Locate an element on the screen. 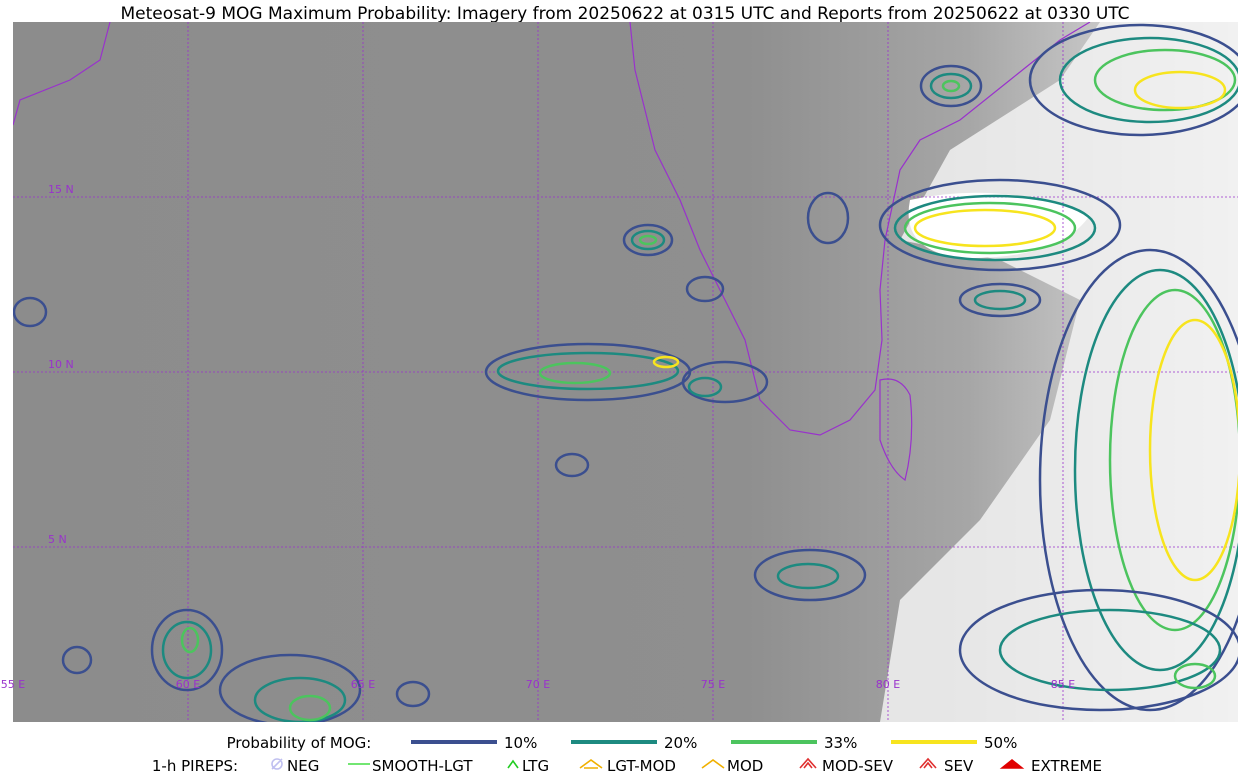  lon-label: 85 E is located at coordinates (1063, 684).